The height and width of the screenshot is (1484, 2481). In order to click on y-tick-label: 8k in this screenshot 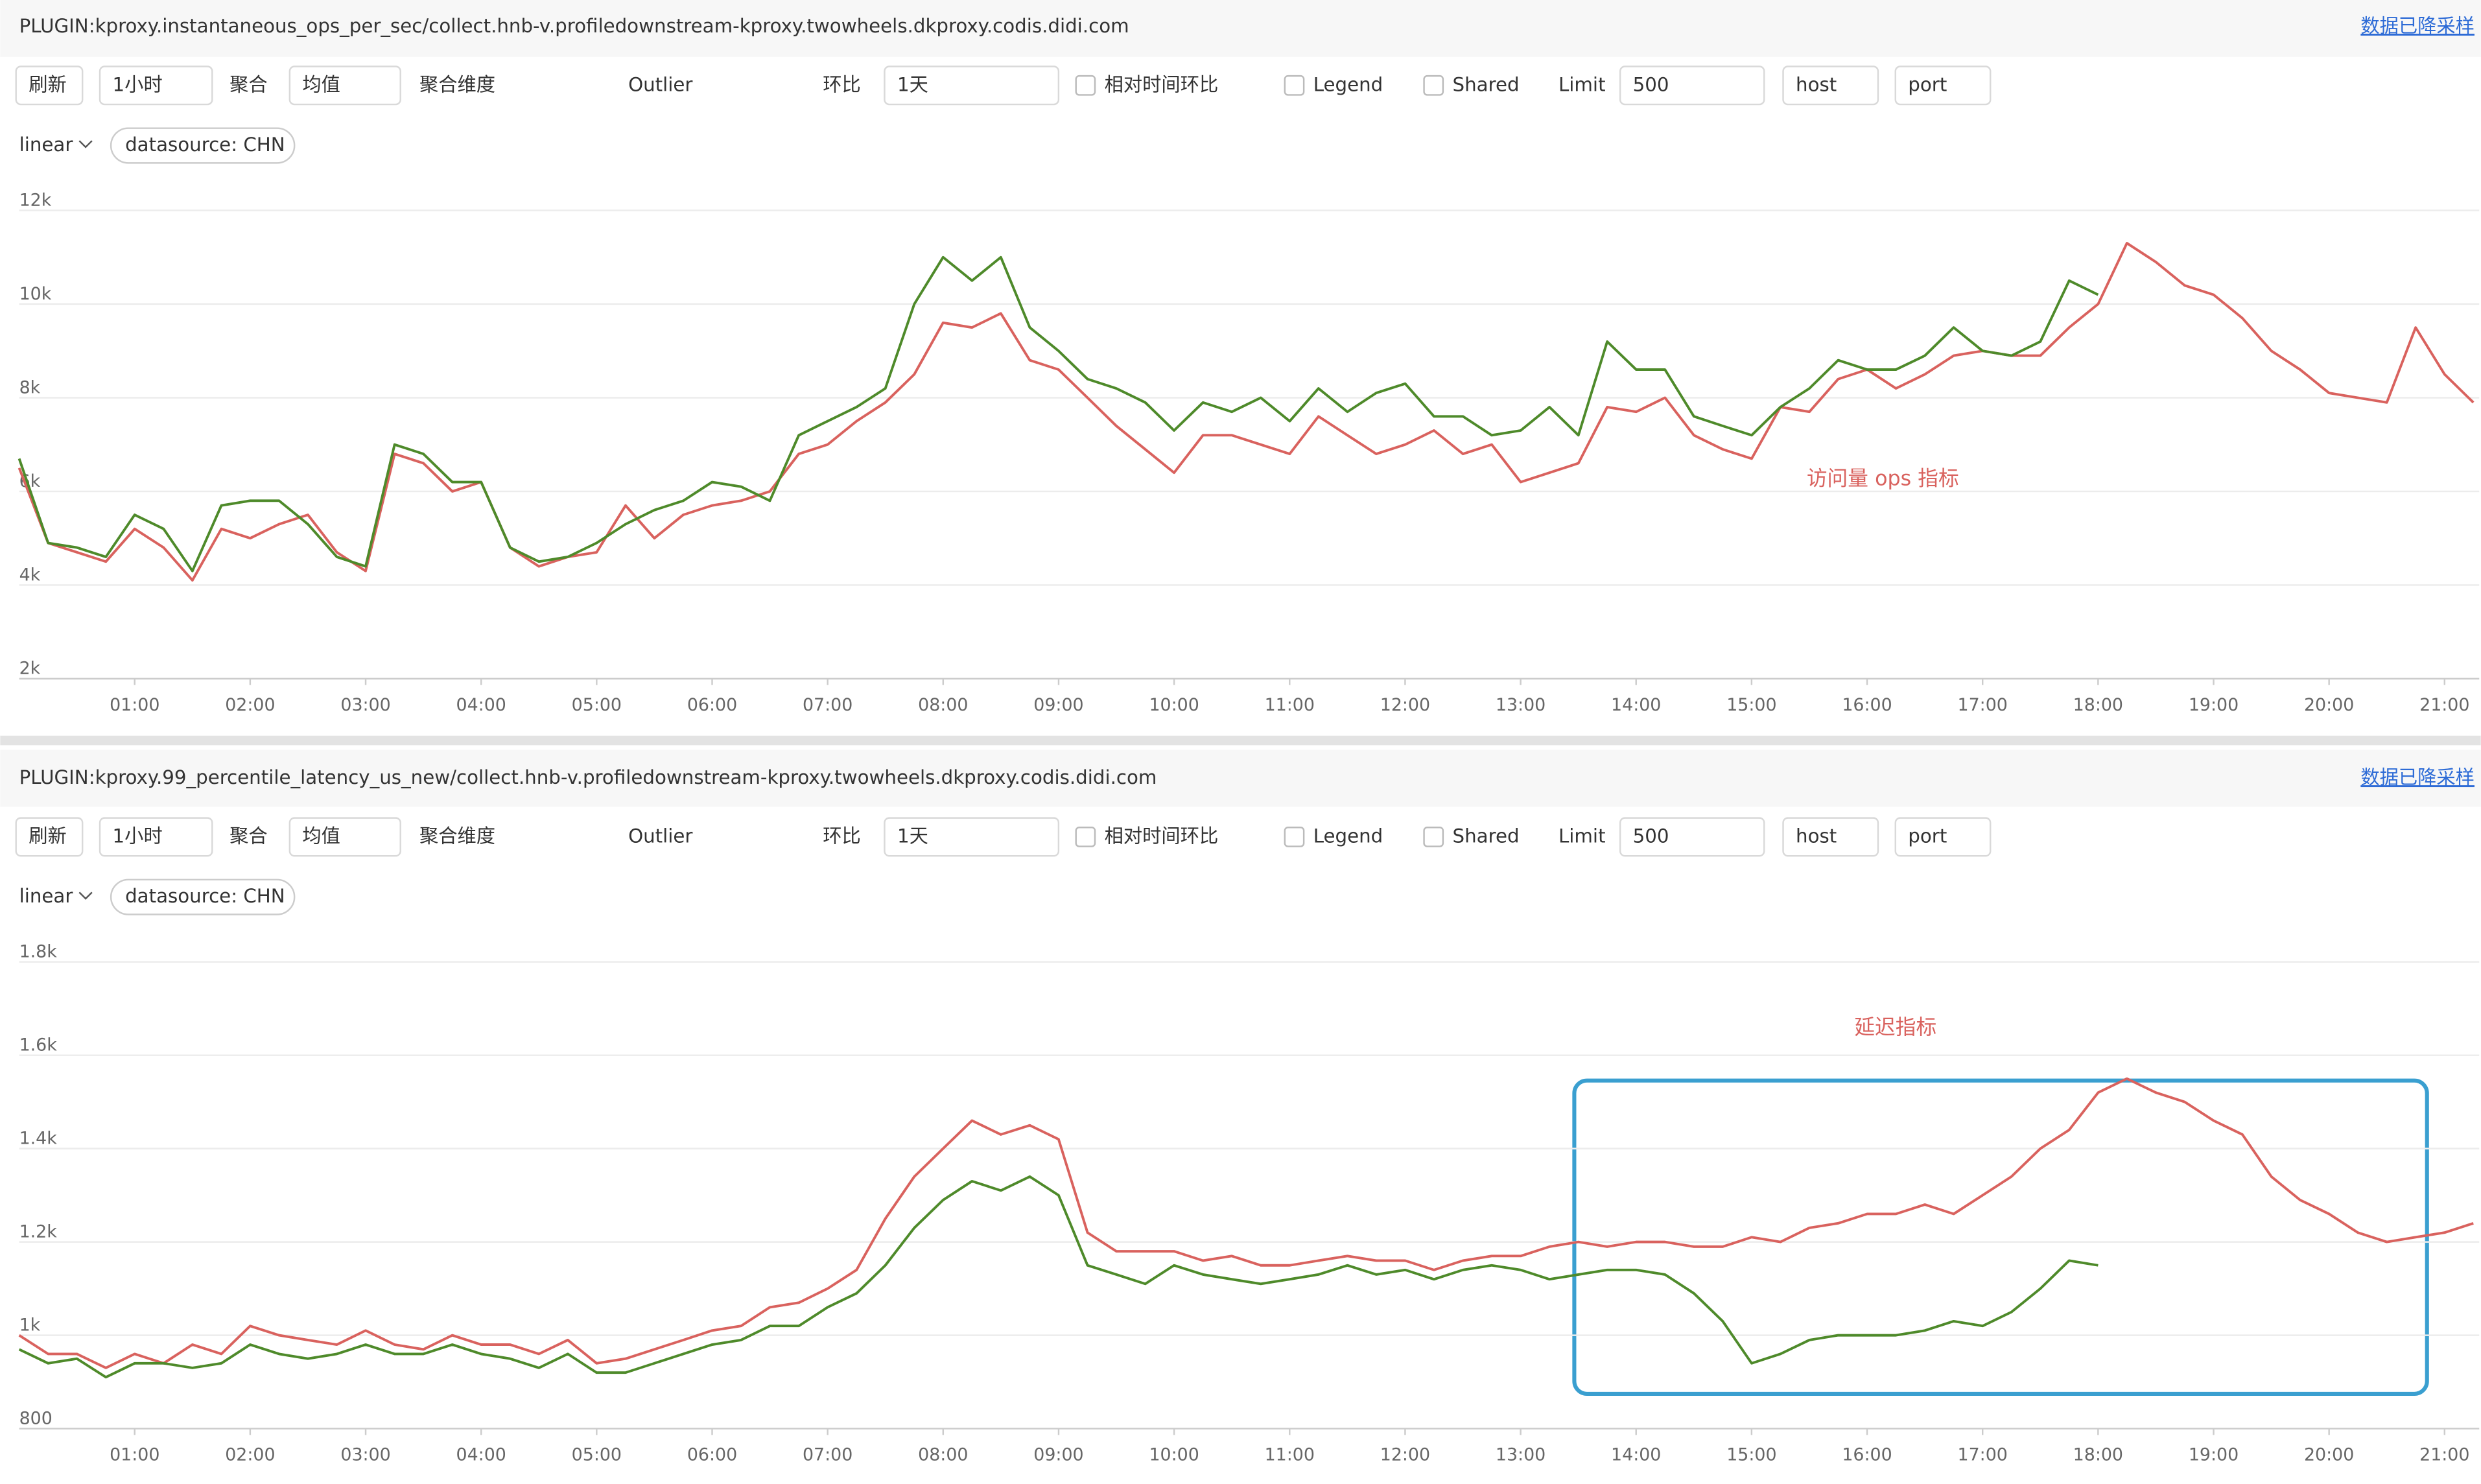, I will do `click(30, 387)`.